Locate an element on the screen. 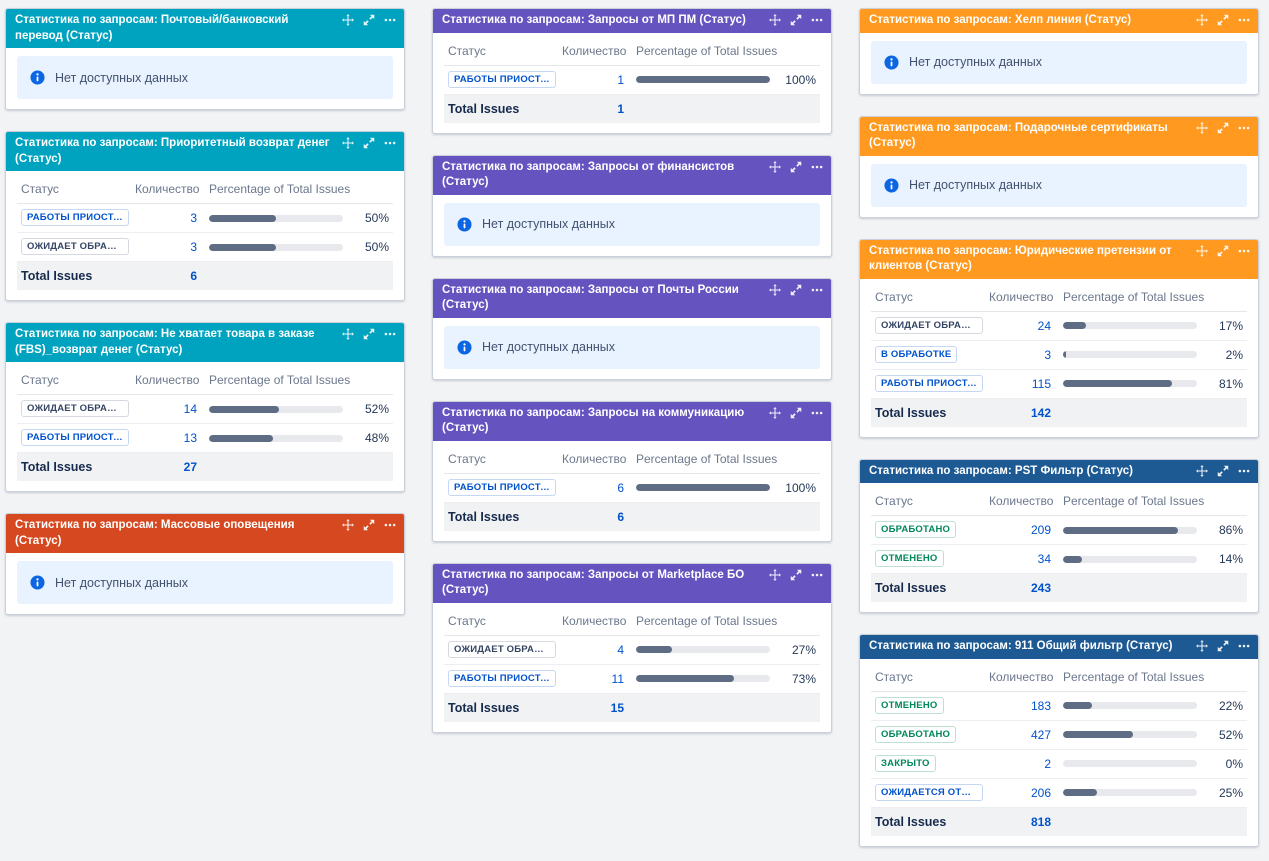 Image resolution: width=1269 pixels, height=861 pixels. stat-row: В ОБРАБОТКЕ 3 2% is located at coordinates (1059, 355).